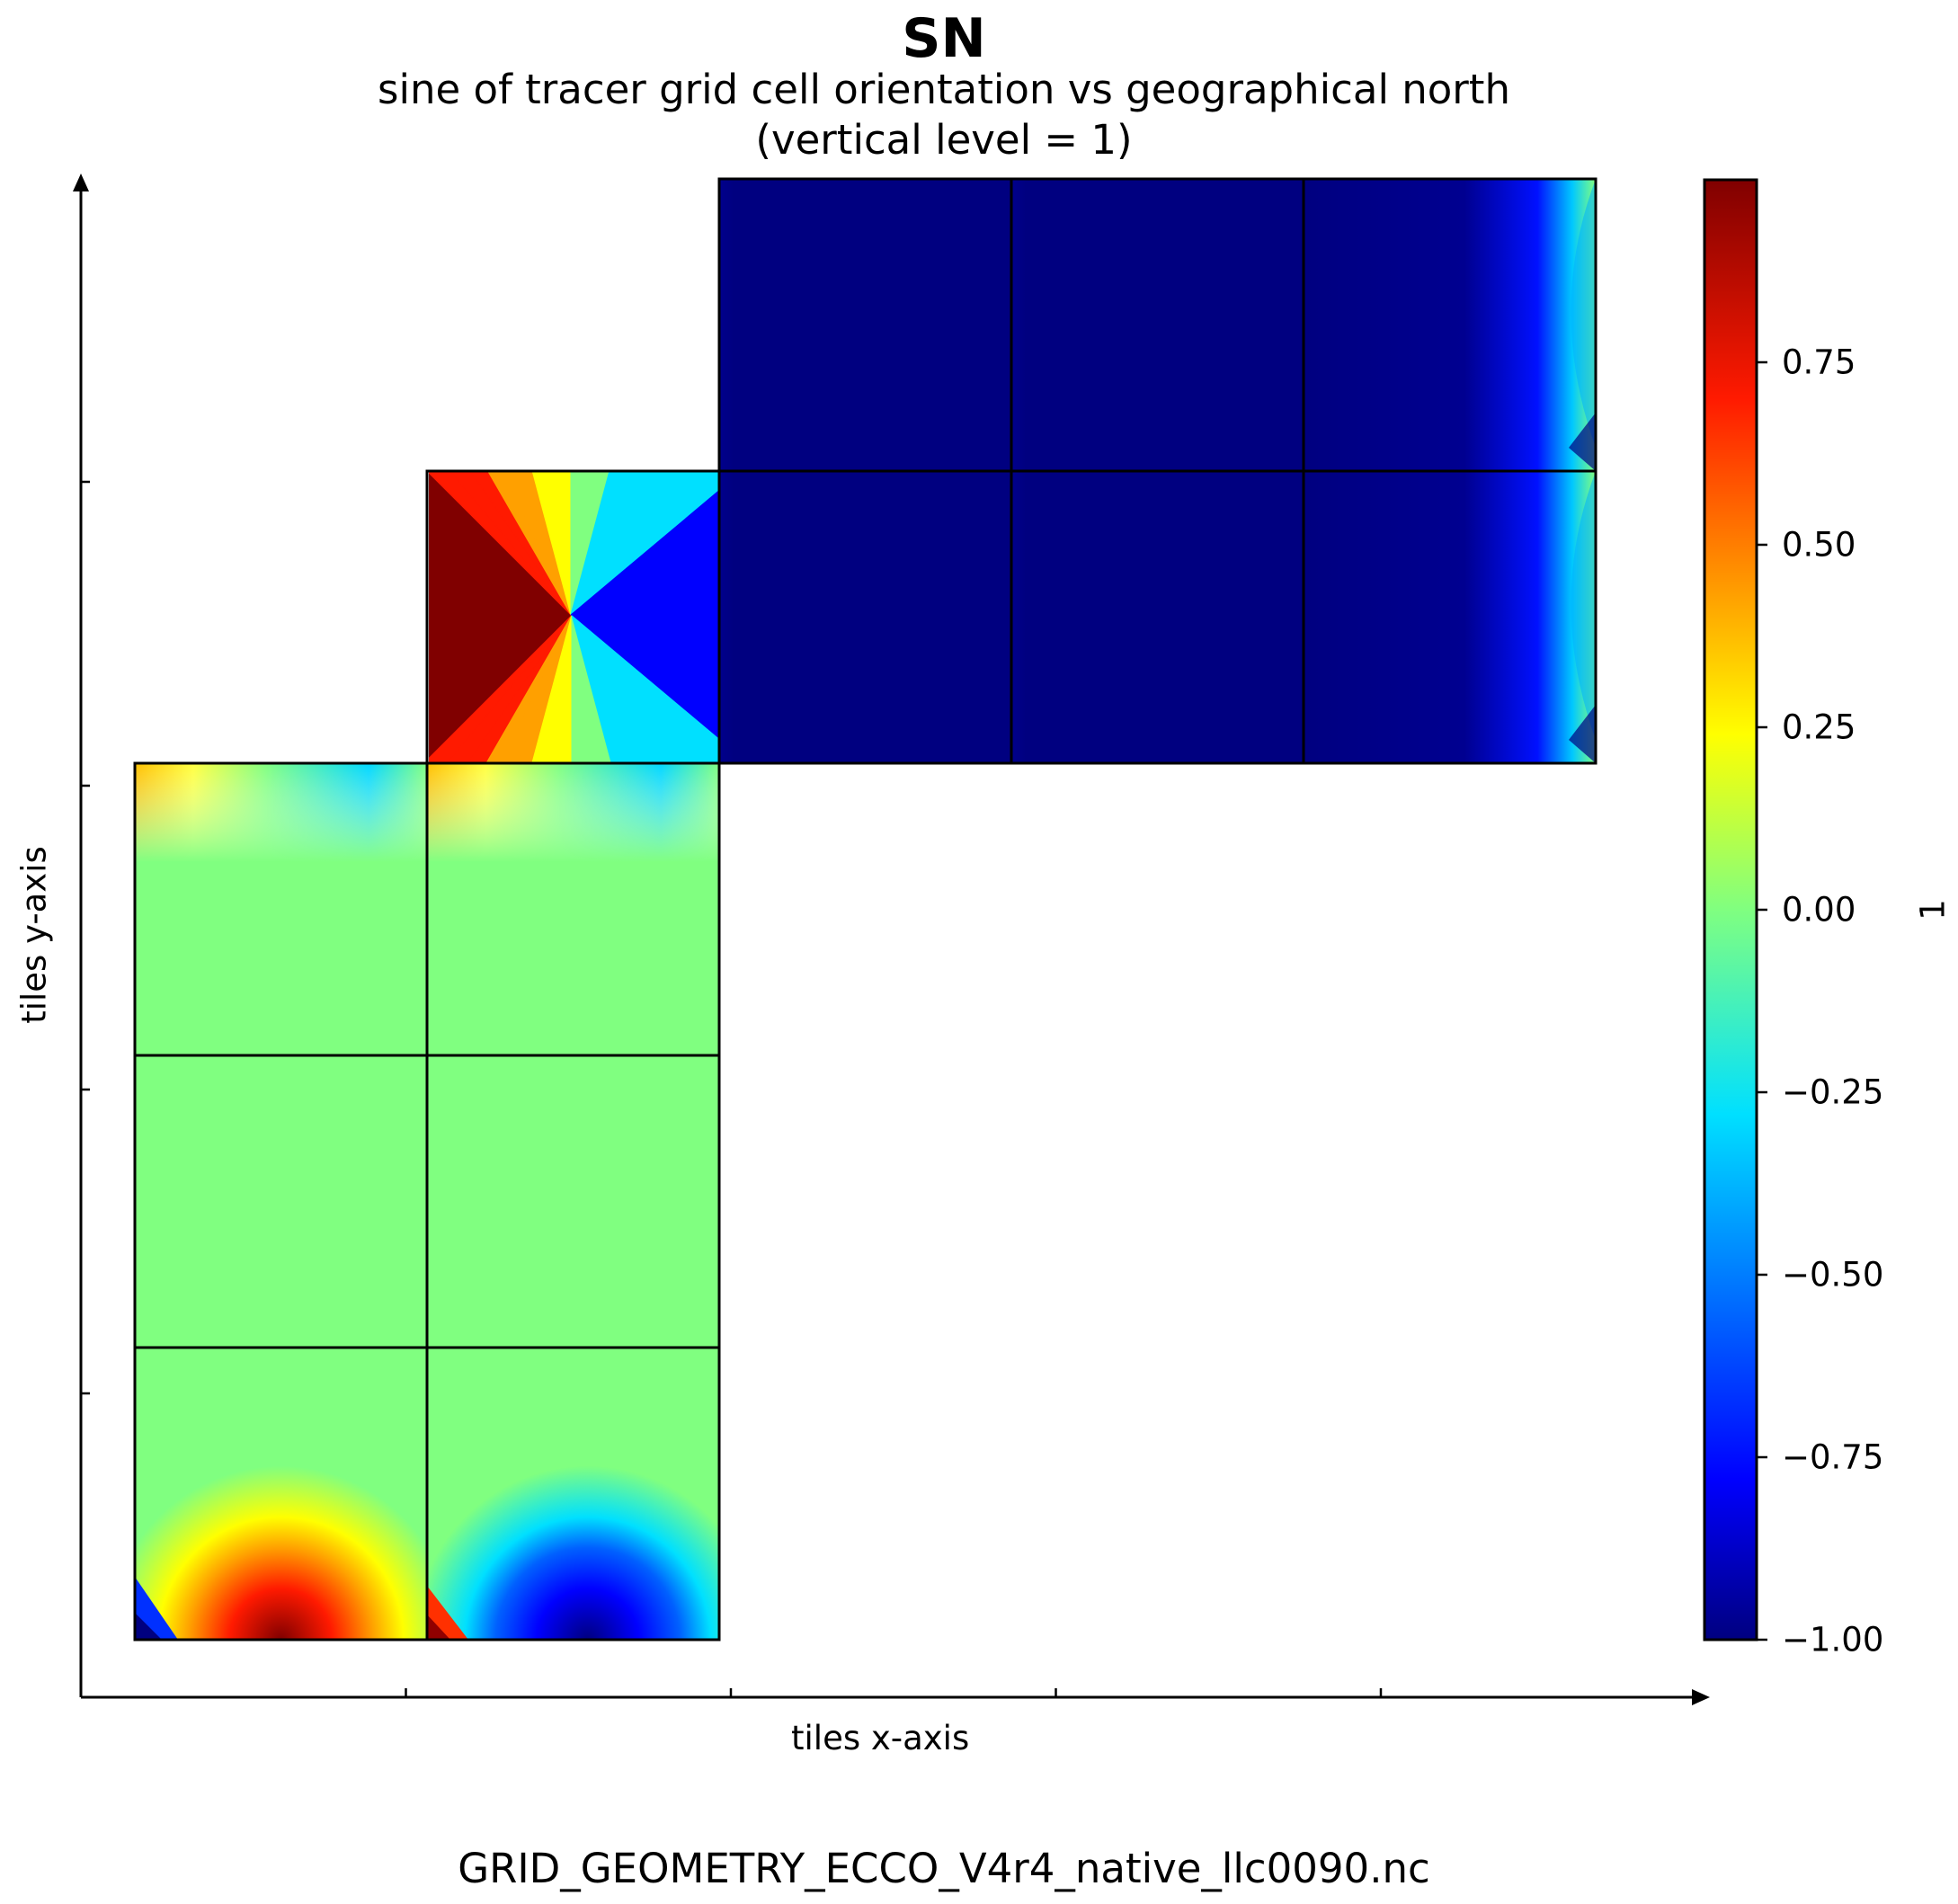 This screenshot has height=1904, width=1958. Describe the element at coordinates (1819, 910) in the screenshot. I see `colorbar-tick-label: 0.00` at that location.